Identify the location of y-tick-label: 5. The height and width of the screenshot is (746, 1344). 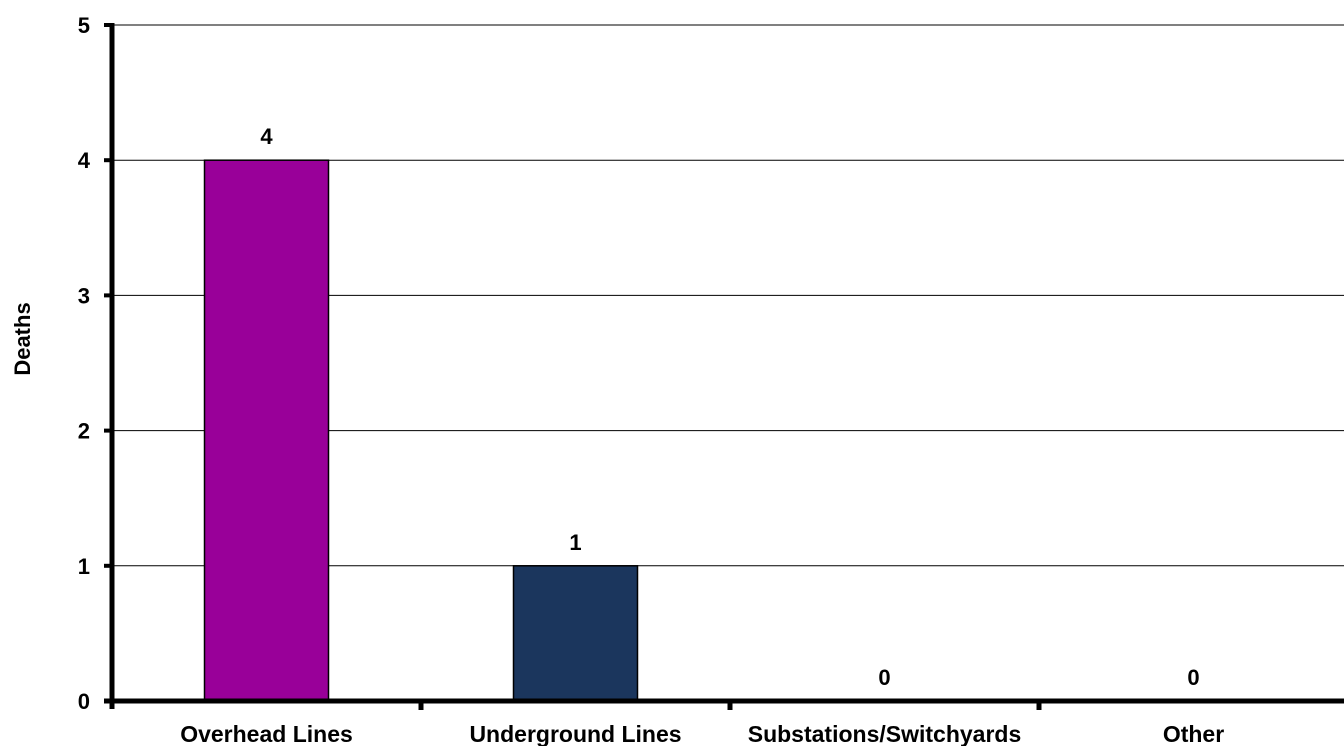
(84, 25).